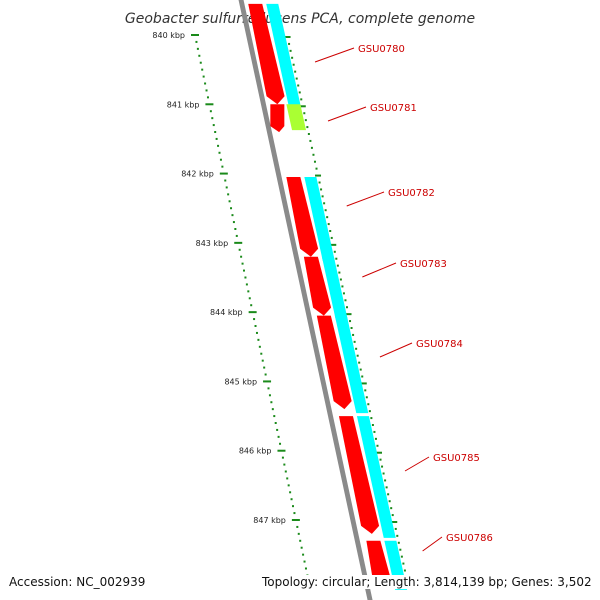  I want to click on scale-label: 842 kbp, so click(197, 174).